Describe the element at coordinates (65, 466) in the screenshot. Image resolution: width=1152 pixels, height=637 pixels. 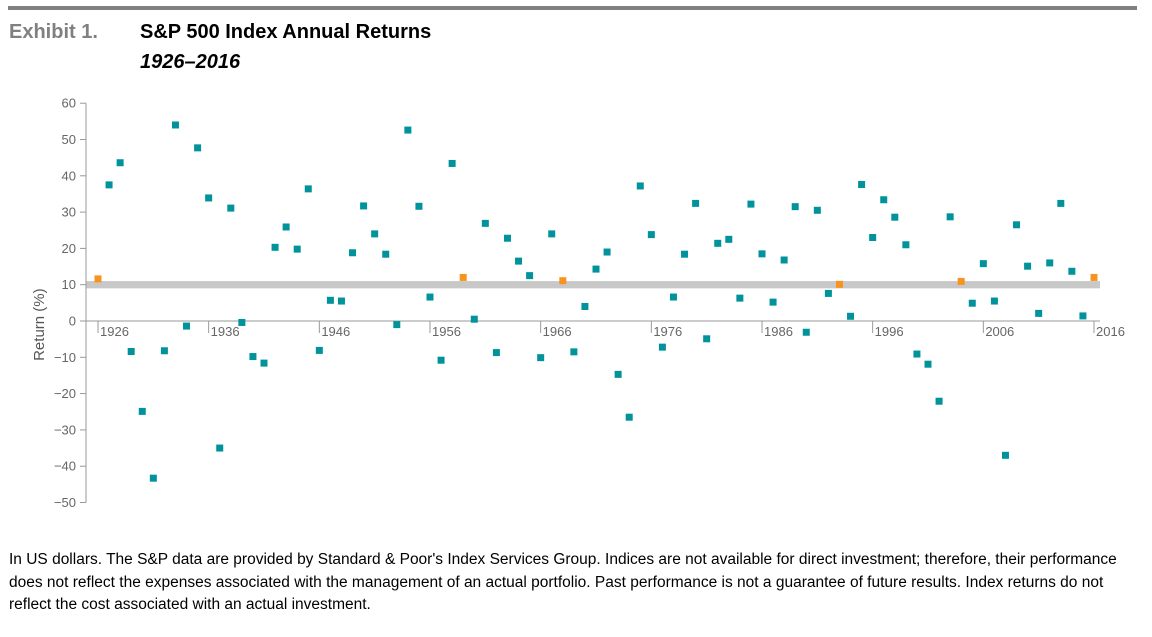
I see `y-tick-label: −40` at that location.